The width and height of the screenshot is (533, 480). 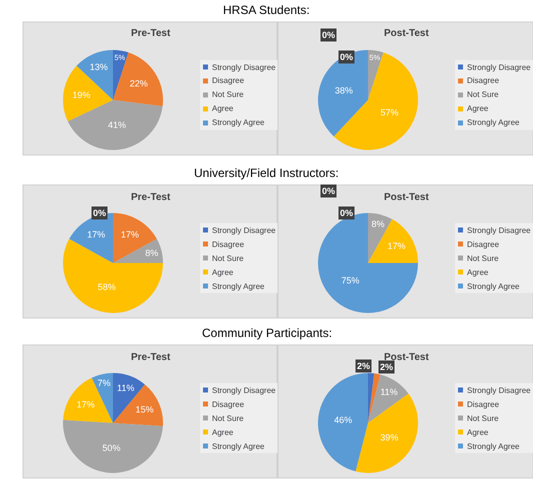 I want to click on data-label: 75%, so click(x=350, y=281).